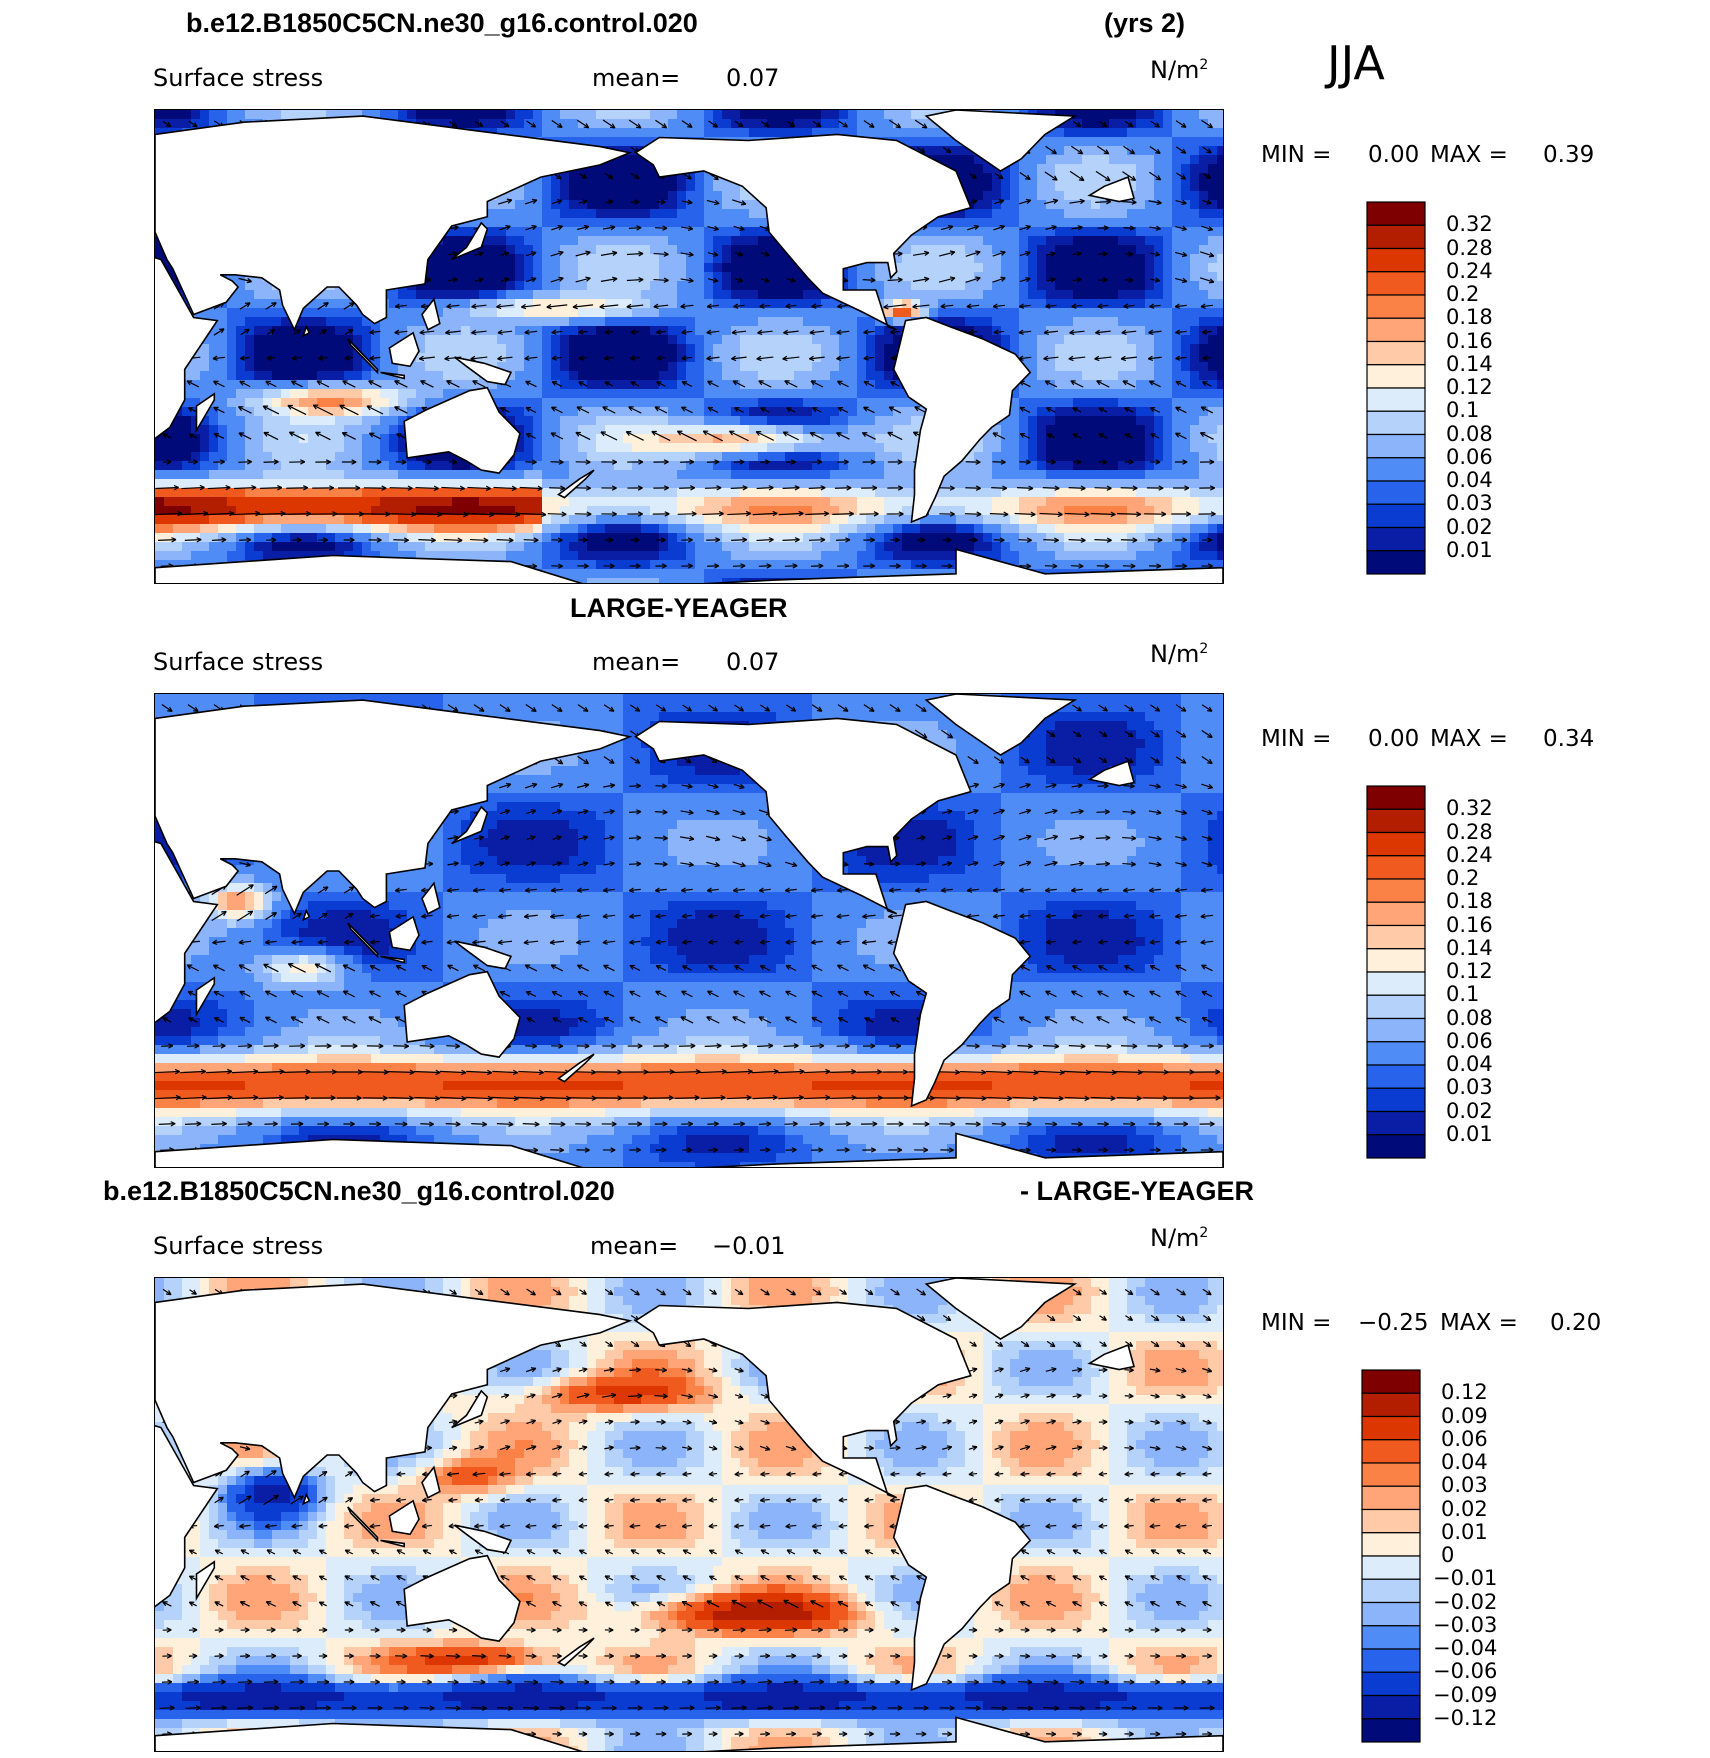 This screenshot has height=1758, width=1710. What do you see at coordinates (1137, 1191) in the screenshot?
I see `panel-title-right: - LARGE-YEAGER` at bounding box center [1137, 1191].